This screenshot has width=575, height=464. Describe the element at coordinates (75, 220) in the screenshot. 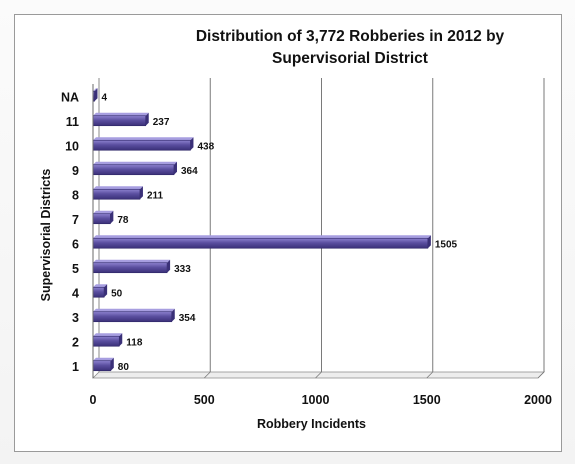

I see `y-tick-label: 7` at that location.